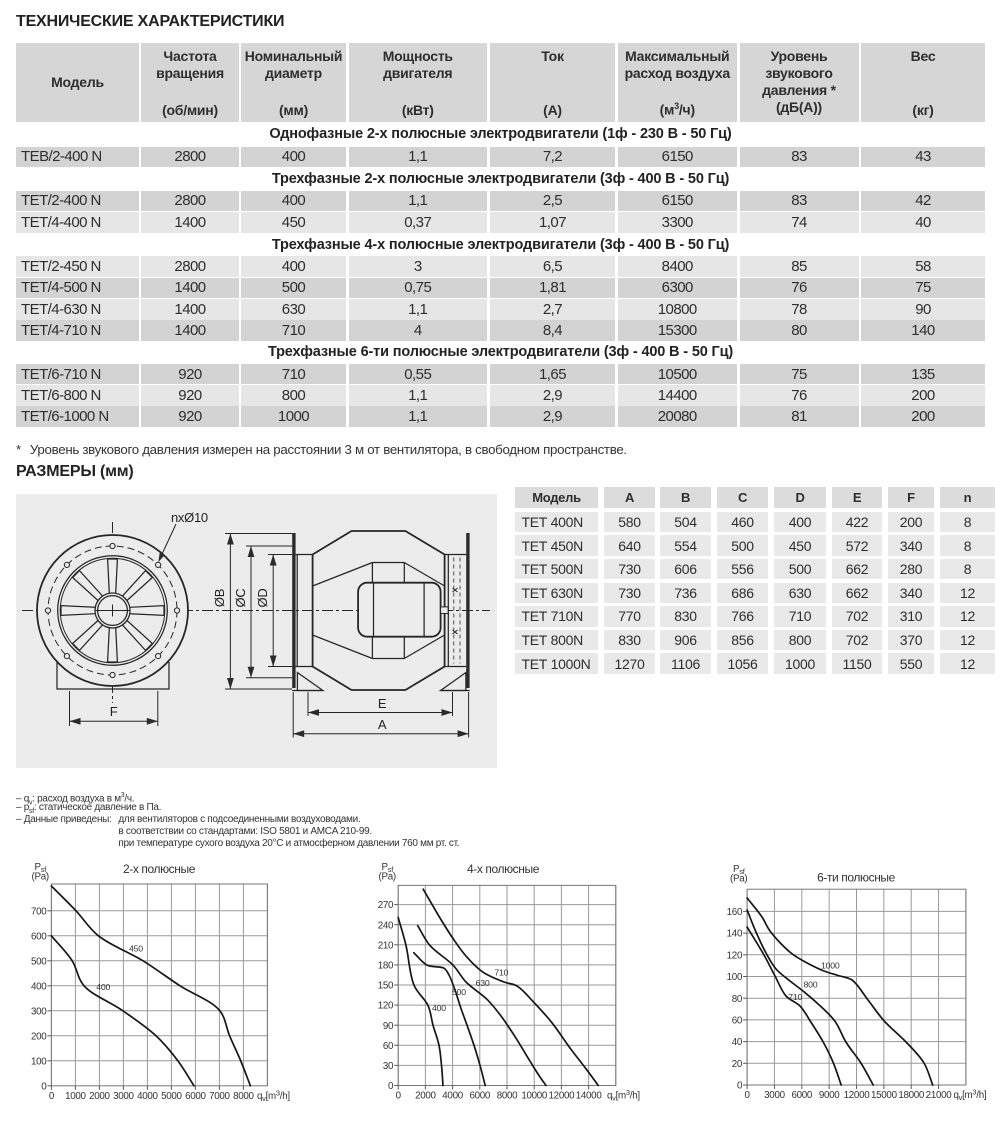 This screenshot has width=1000, height=1126. Describe the element at coordinates (735, 912) in the screenshot. I see `svg-text: 160` at that location.